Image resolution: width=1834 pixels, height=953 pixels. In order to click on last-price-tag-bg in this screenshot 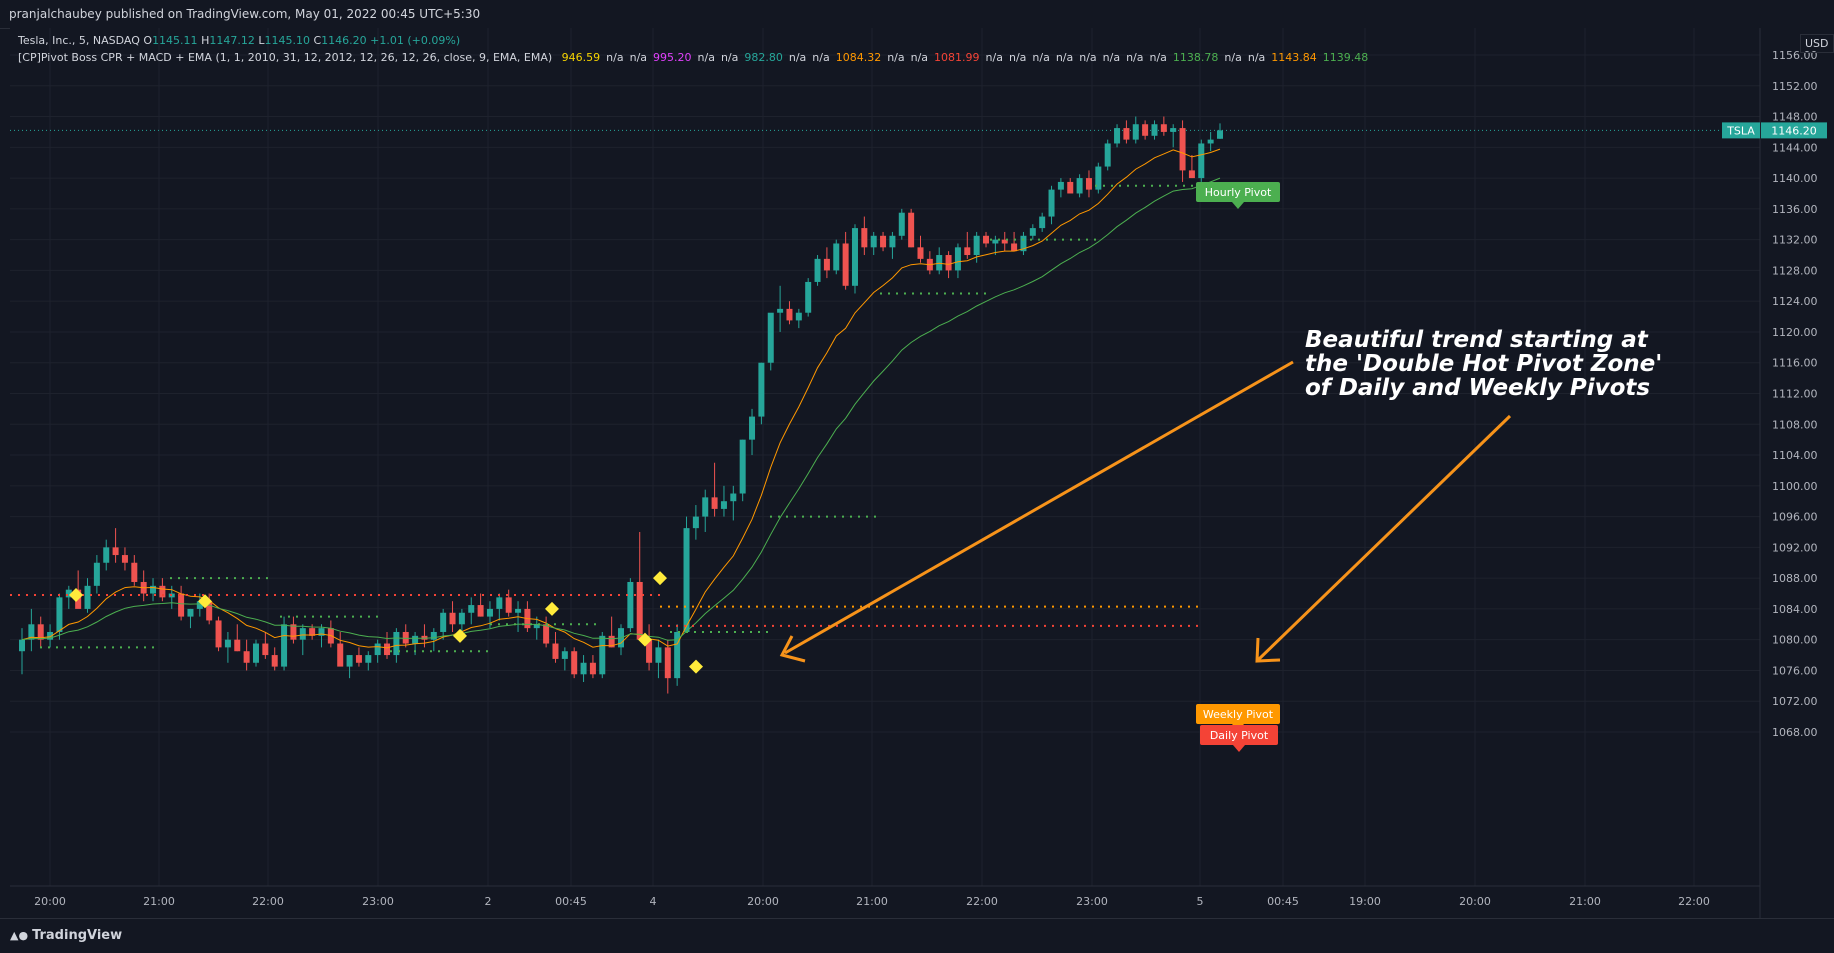, I will do `click(1794, 130)`.